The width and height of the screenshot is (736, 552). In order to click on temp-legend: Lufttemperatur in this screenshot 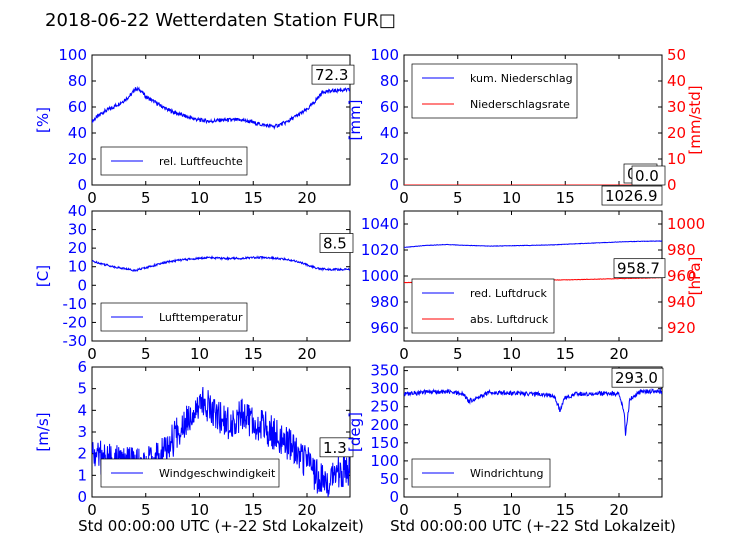, I will do `click(174, 317)`.